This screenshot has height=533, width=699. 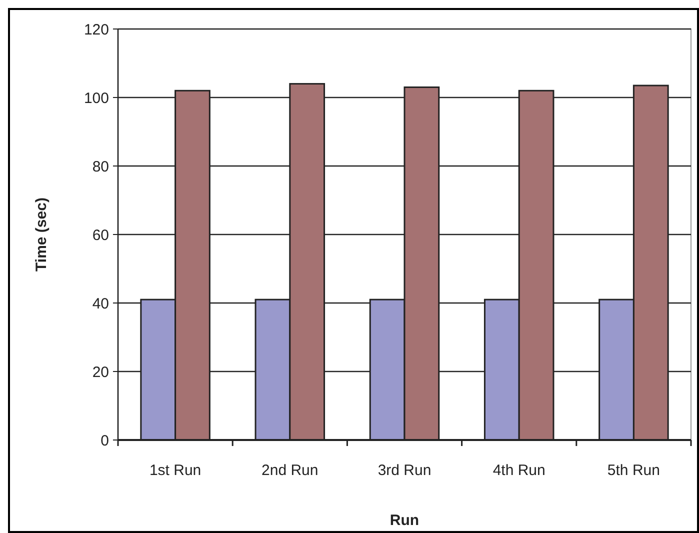 What do you see at coordinates (104, 441) in the screenshot?
I see `y-tick-label: 0` at bounding box center [104, 441].